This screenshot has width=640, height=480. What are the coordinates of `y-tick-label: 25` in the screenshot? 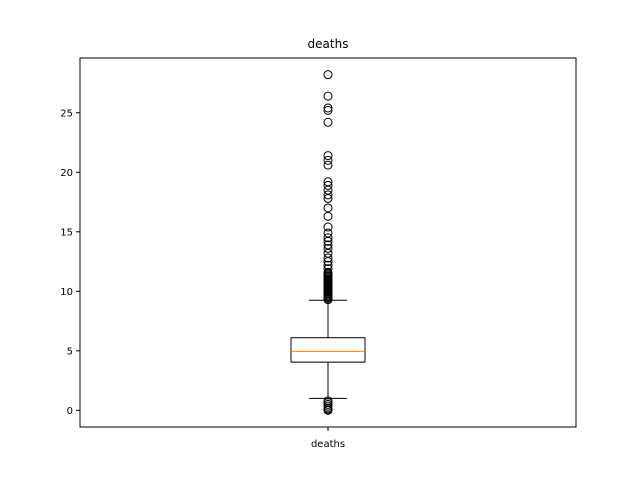 It's located at (66, 113).